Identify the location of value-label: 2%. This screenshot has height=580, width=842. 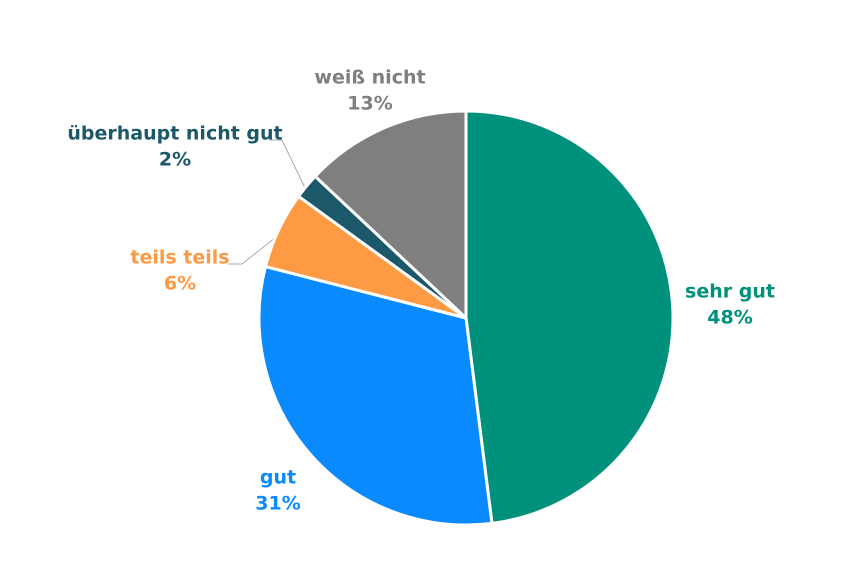
(175, 160).